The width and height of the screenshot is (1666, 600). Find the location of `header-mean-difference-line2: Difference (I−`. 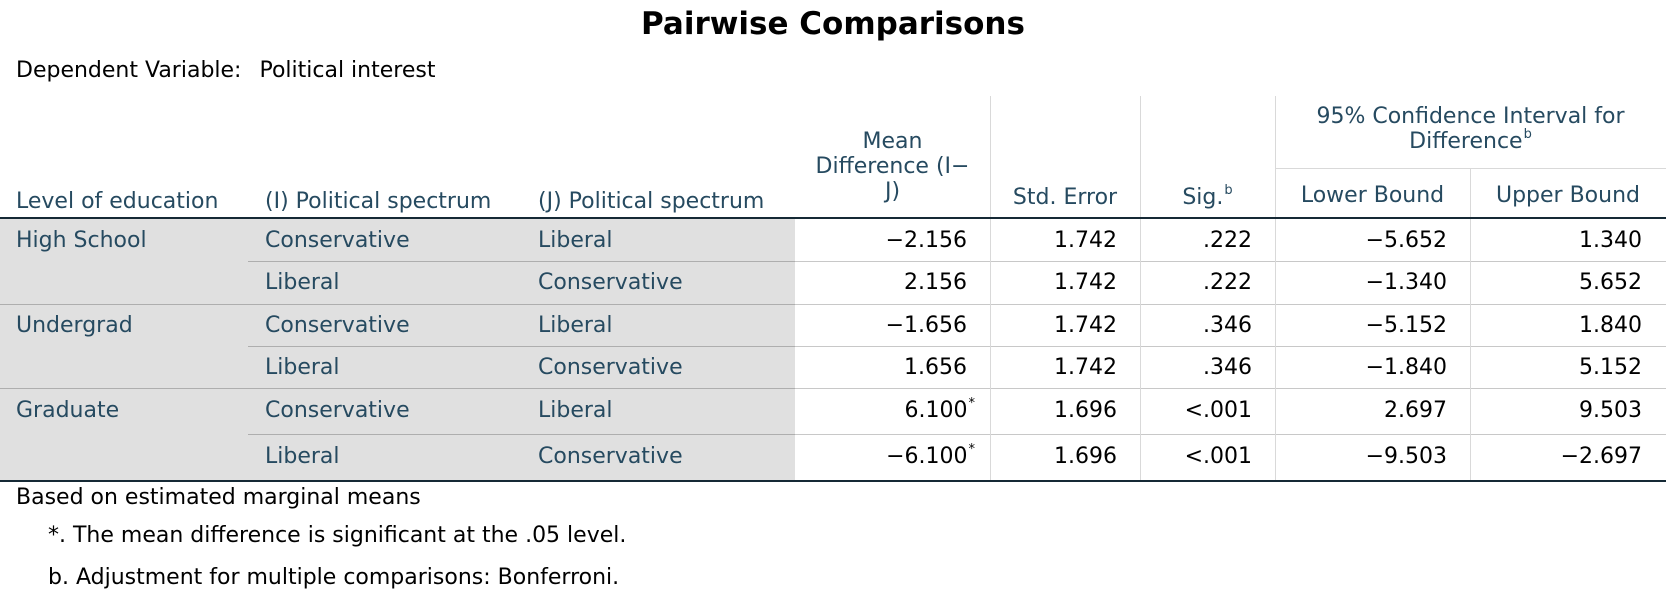

header-mean-difference-line2: Difference (I− is located at coordinates (892, 166).